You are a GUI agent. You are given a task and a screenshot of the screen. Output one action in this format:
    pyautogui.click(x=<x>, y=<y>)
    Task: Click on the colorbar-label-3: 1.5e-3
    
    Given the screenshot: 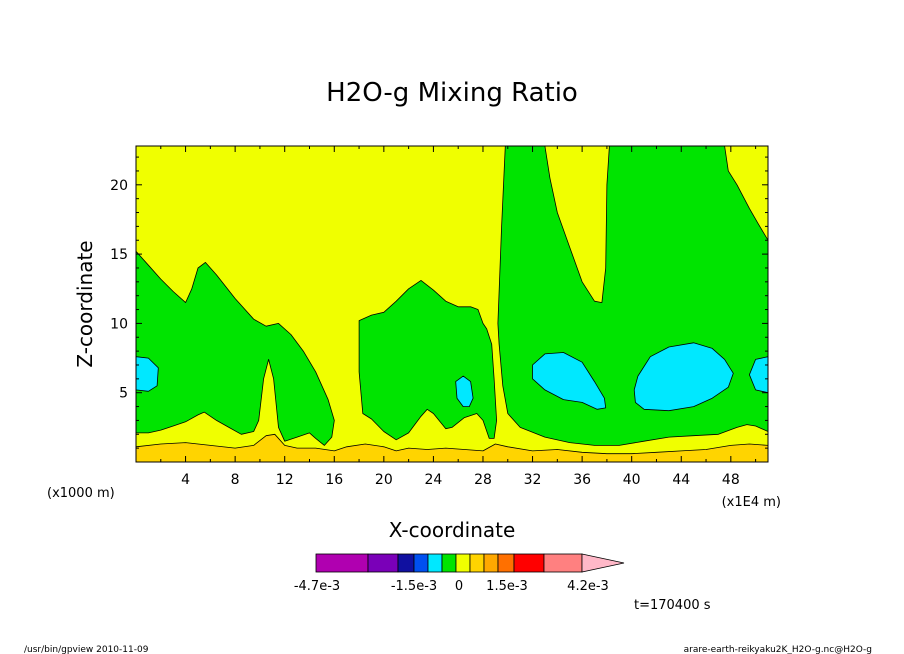 What is the action you would take?
    pyautogui.click(x=507, y=586)
    